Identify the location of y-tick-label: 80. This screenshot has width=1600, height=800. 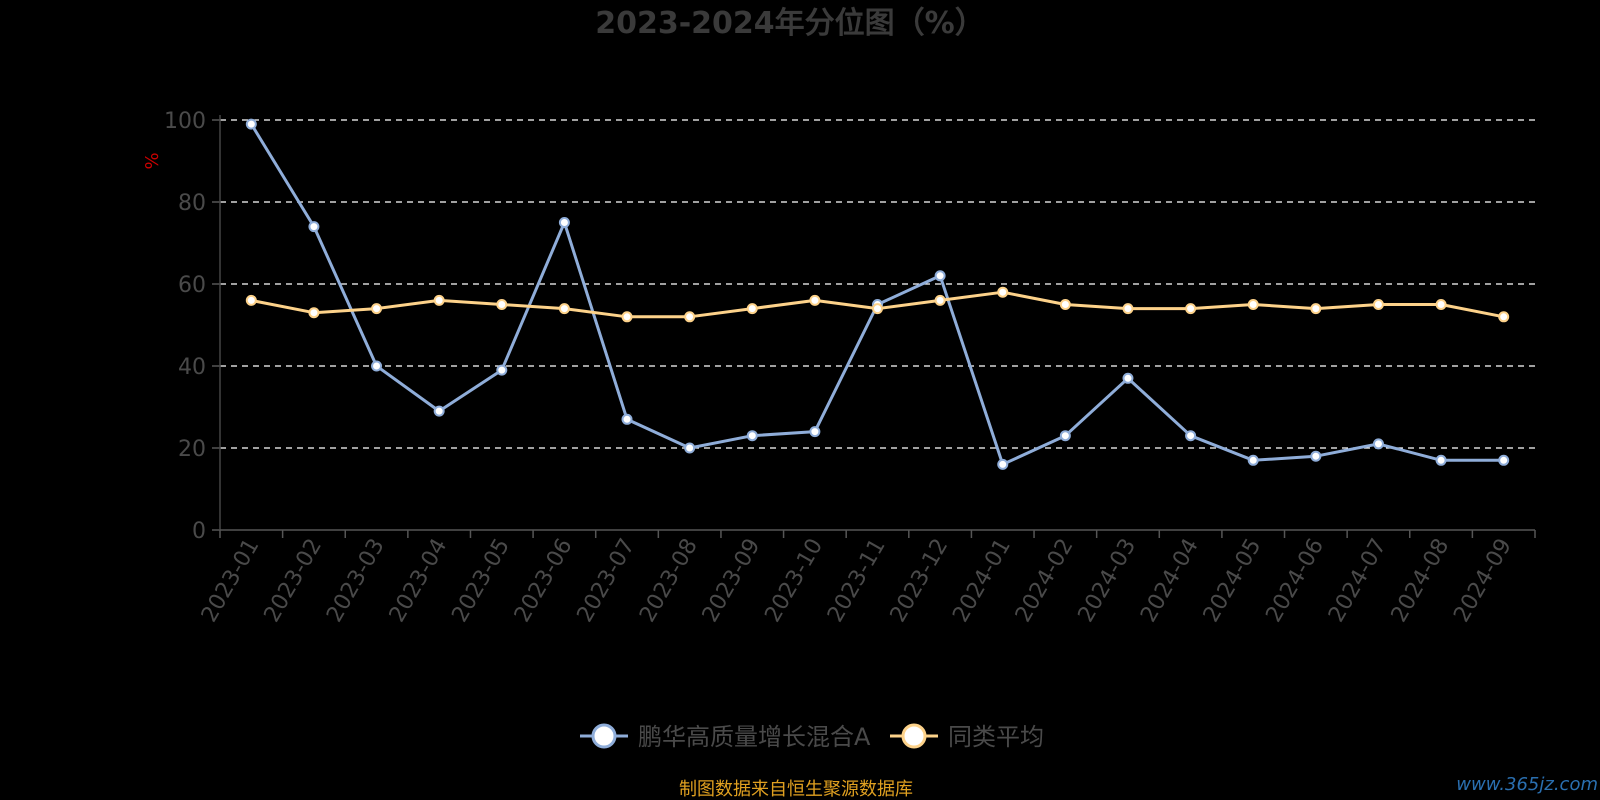
(192, 203).